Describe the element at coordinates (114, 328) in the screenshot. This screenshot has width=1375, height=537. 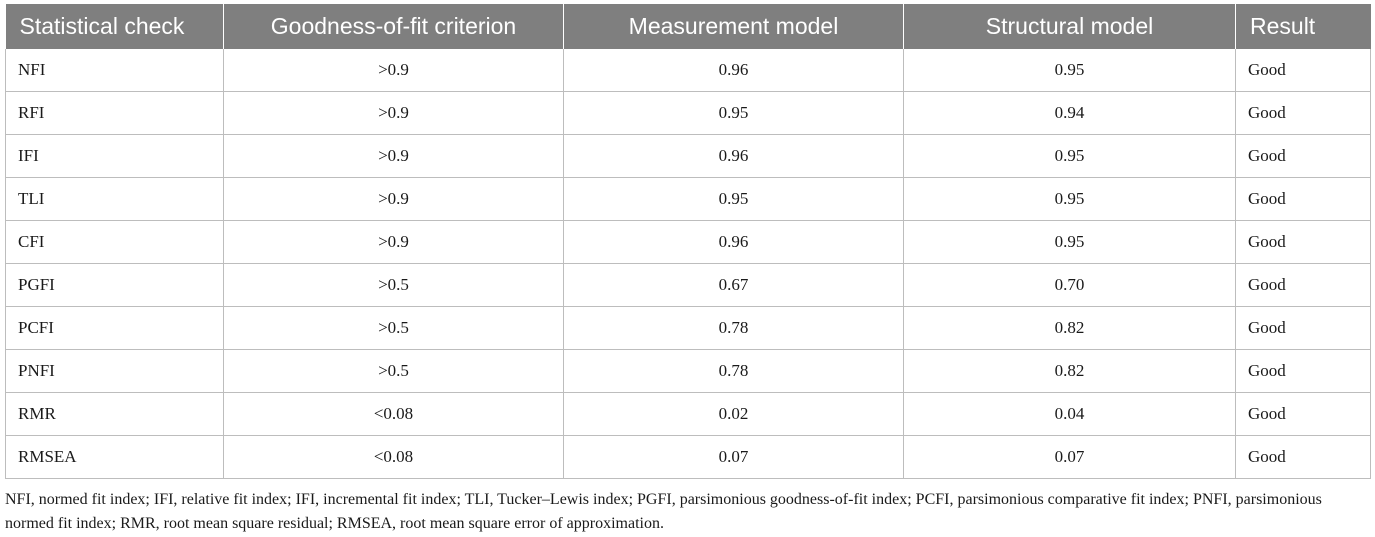
I see `cell-statistical-check: PCFI` at that location.